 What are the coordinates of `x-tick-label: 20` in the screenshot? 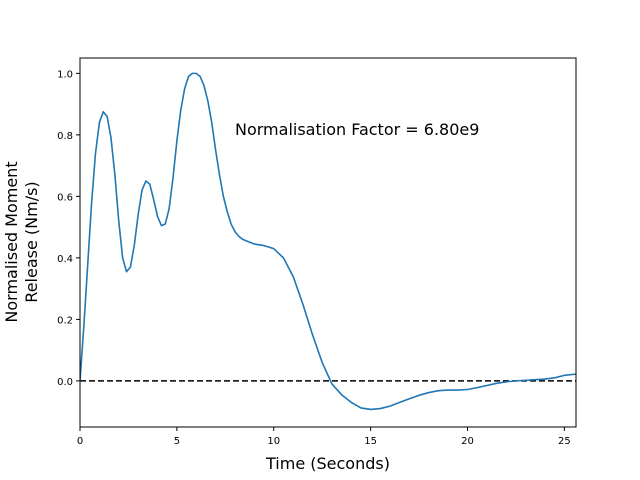 It's located at (467, 441).